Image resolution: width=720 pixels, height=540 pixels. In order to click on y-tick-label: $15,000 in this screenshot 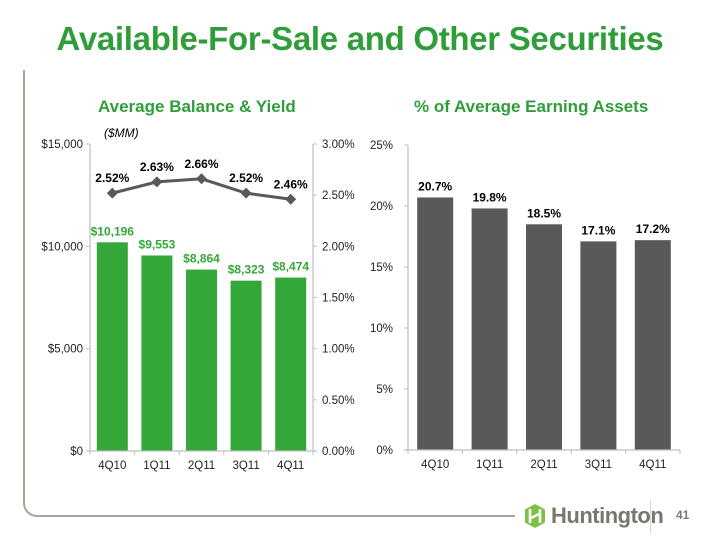, I will do `click(62, 145)`.